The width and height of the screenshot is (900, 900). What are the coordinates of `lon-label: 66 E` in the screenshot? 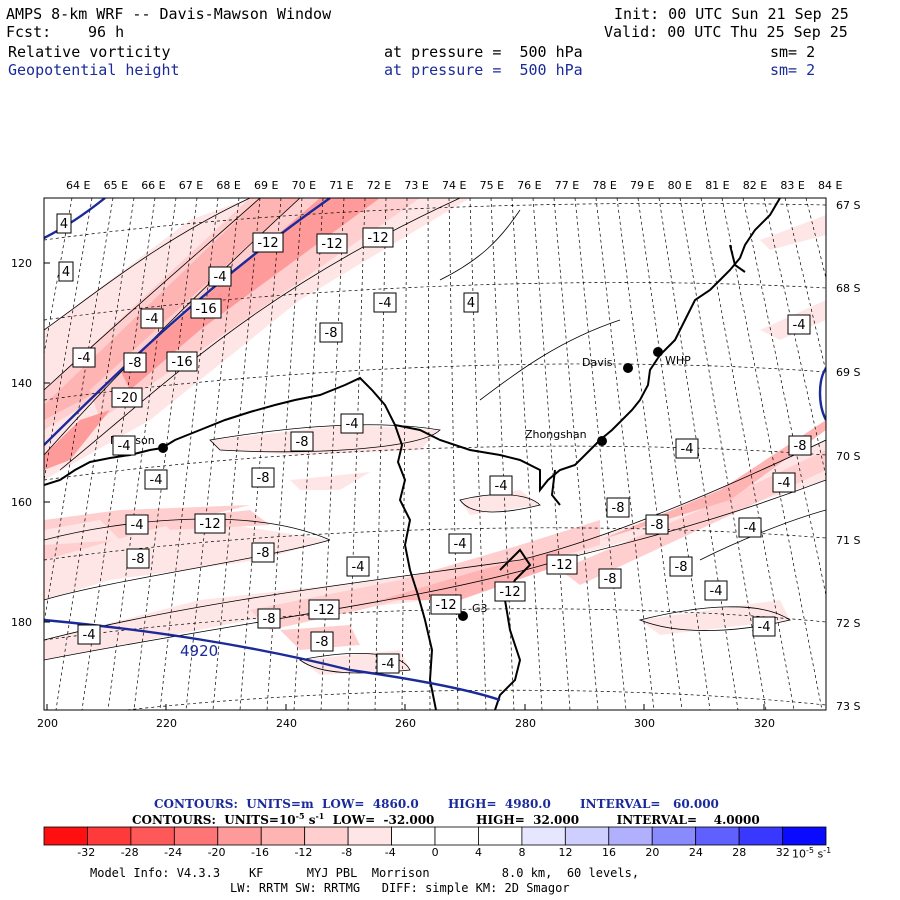 It's located at (153, 185).